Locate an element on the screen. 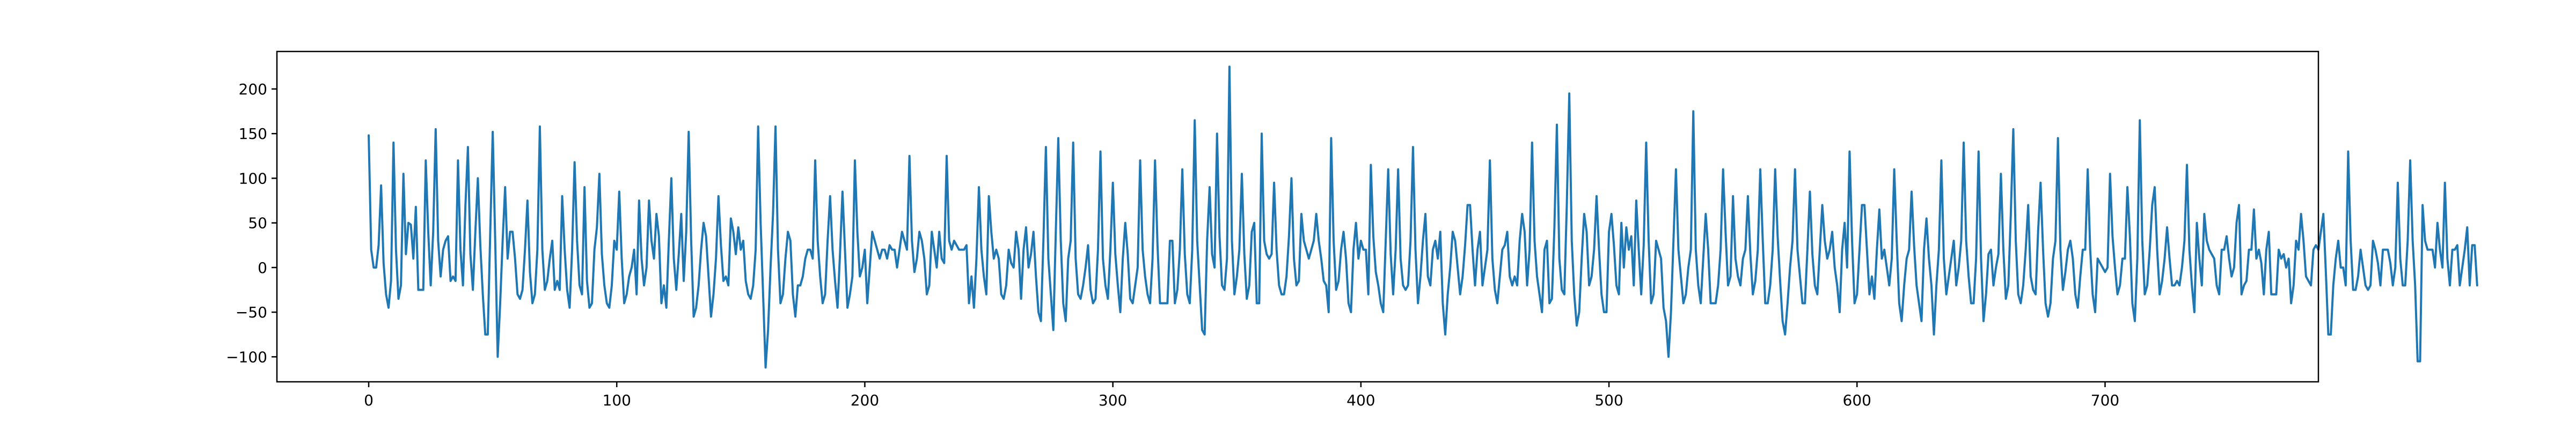 This screenshot has width=2576, height=429. x-tick-label: 300 is located at coordinates (1113, 400).